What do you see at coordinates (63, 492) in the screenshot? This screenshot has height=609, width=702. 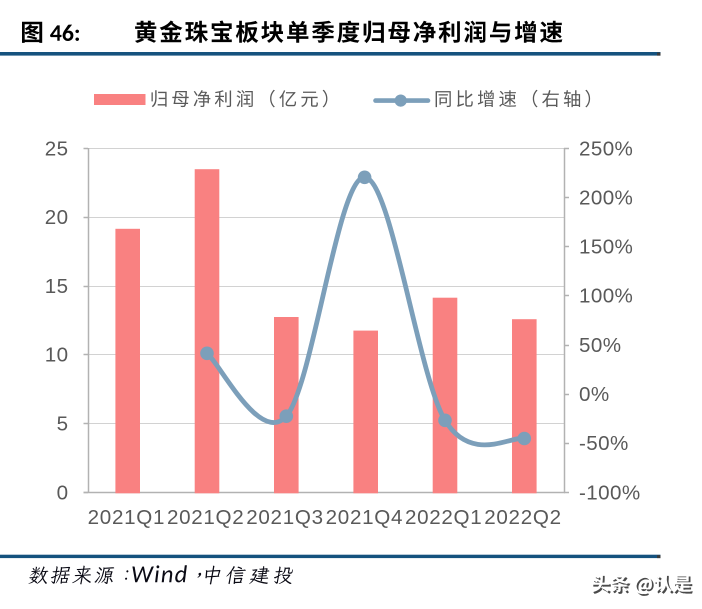 I see `svg-text: 0` at bounding box center [63, 492].